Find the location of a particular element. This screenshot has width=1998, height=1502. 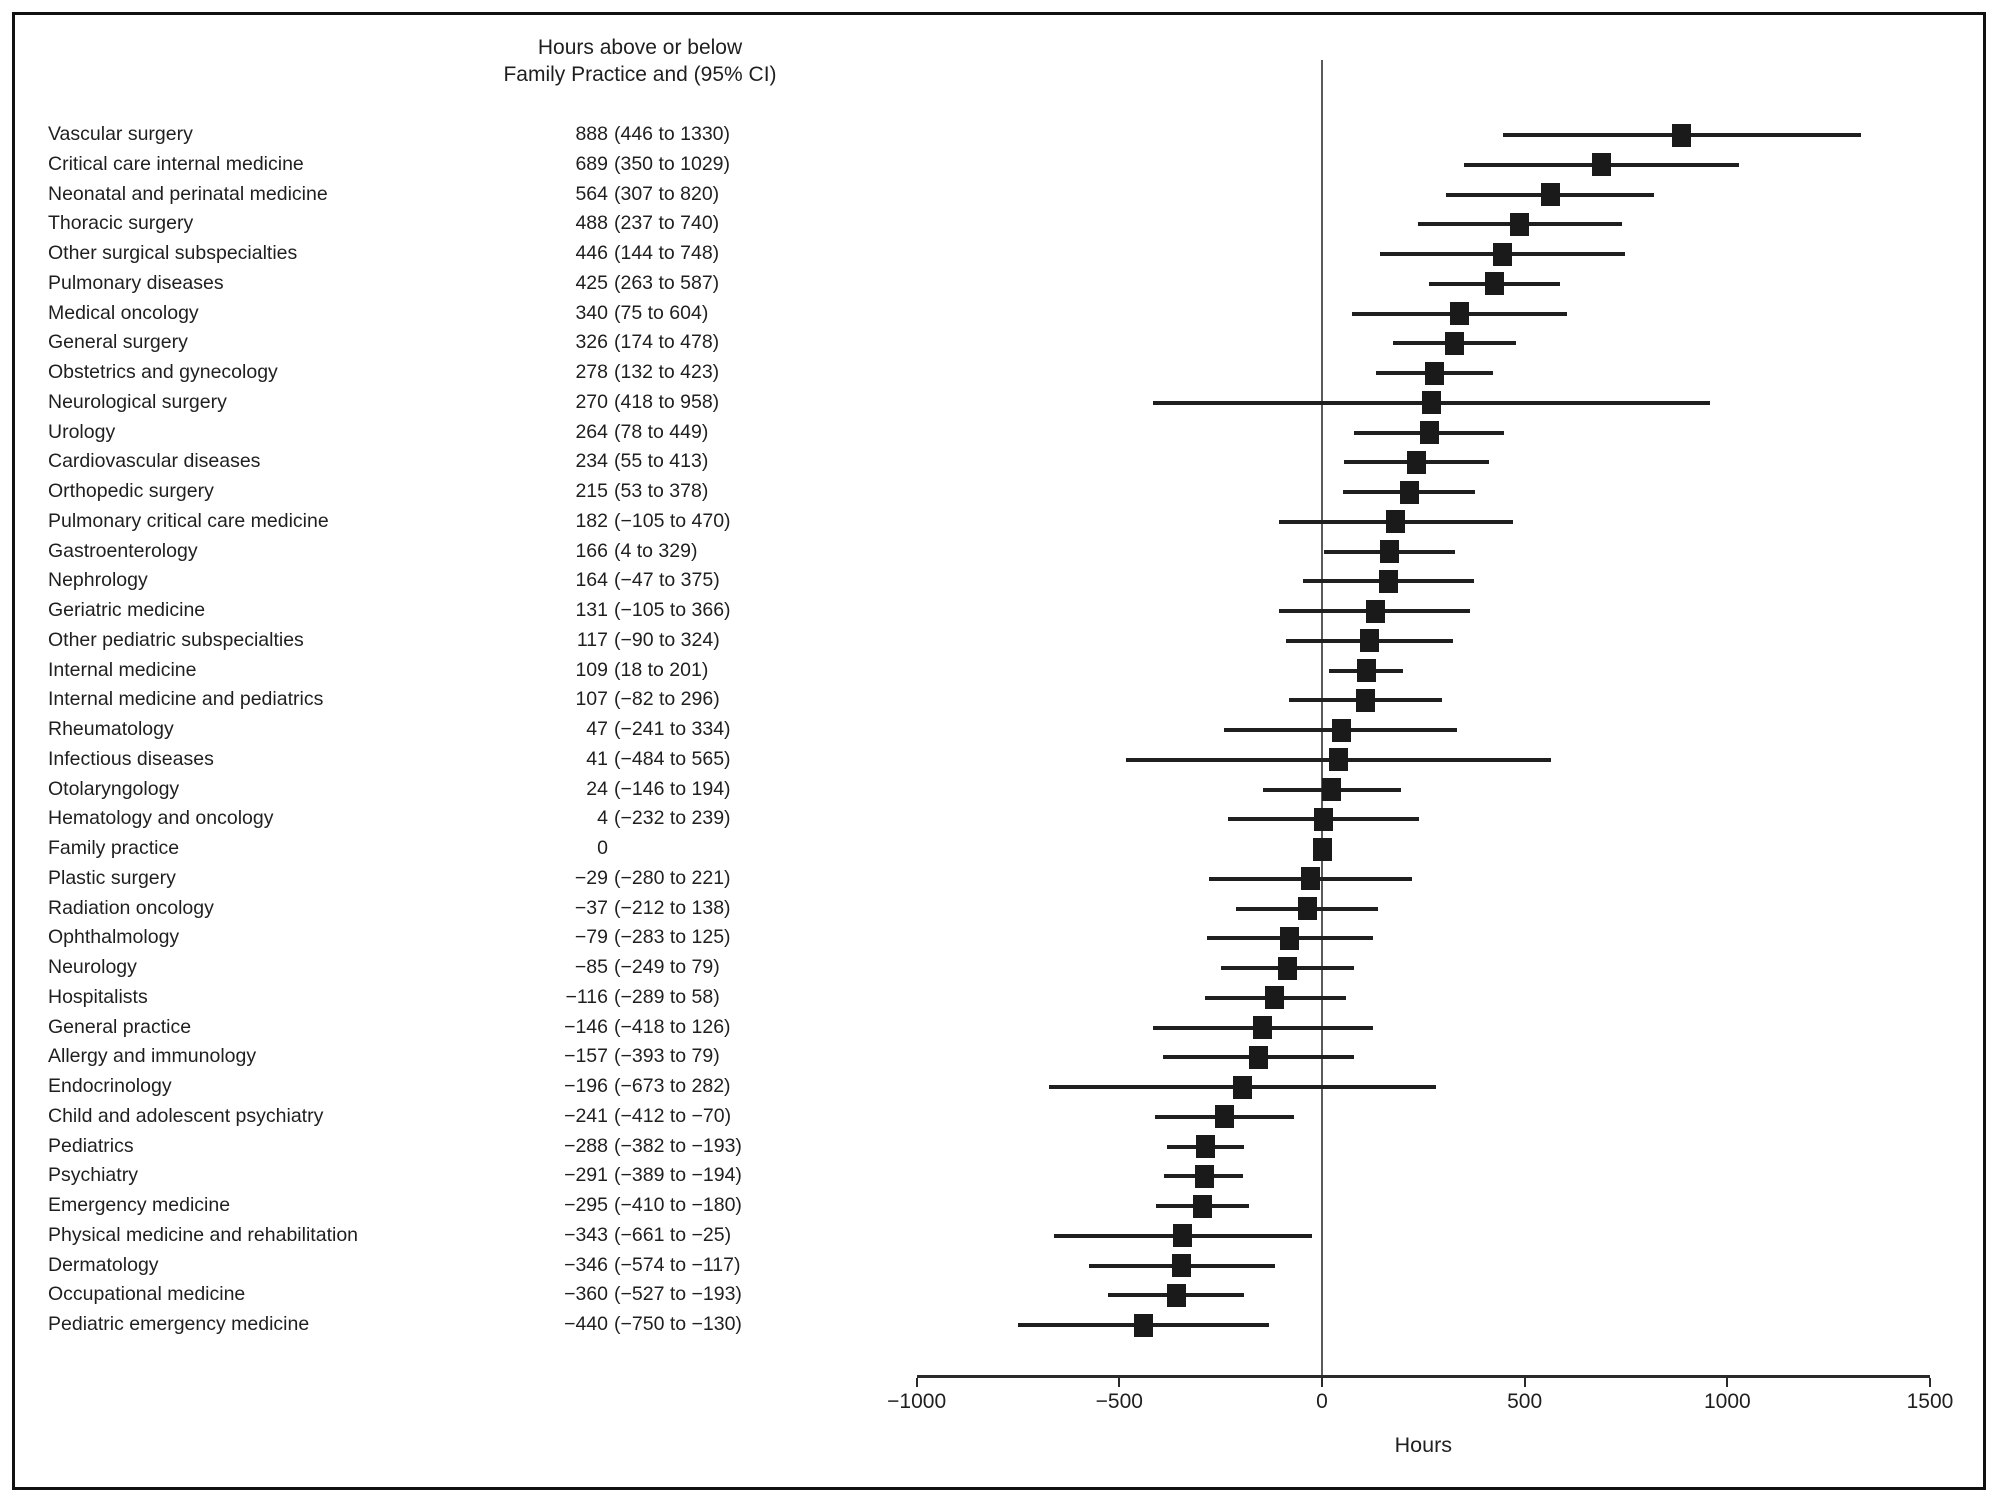

estimate-text: −288 (−382 to −193) is located at coordinates (628, 1147).